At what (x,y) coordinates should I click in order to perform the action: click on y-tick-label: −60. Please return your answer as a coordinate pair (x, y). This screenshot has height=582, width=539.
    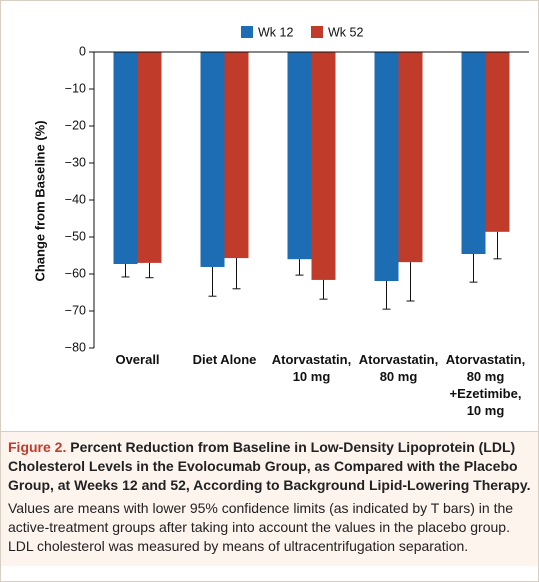
    Looking at the image, I should click on (75, 273).